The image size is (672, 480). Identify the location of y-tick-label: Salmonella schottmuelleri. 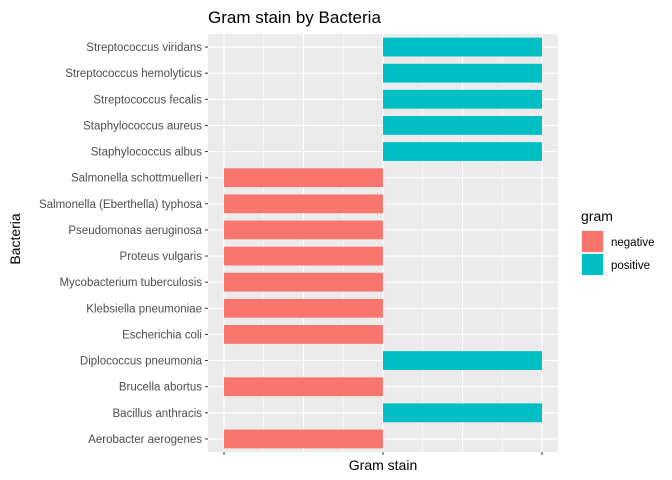
(136, 179).